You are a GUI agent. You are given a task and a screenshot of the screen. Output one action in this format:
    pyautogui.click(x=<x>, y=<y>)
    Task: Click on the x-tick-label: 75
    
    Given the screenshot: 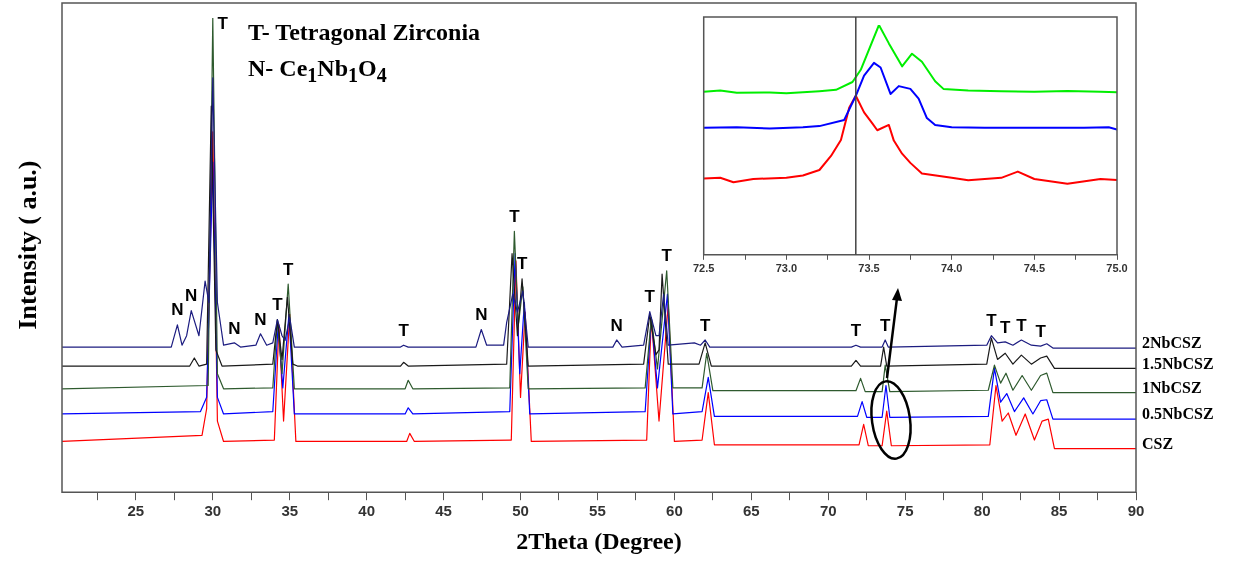 What is the action you would take?
    pyautogui.click(x=905, y=511)
    